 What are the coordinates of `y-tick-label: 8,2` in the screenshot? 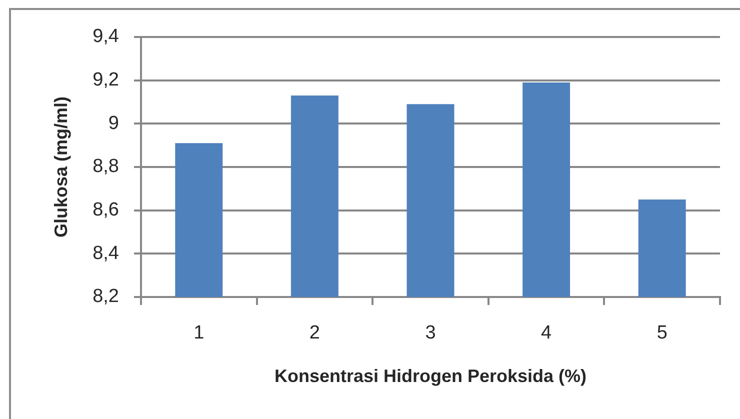 It's located at (105, 297).